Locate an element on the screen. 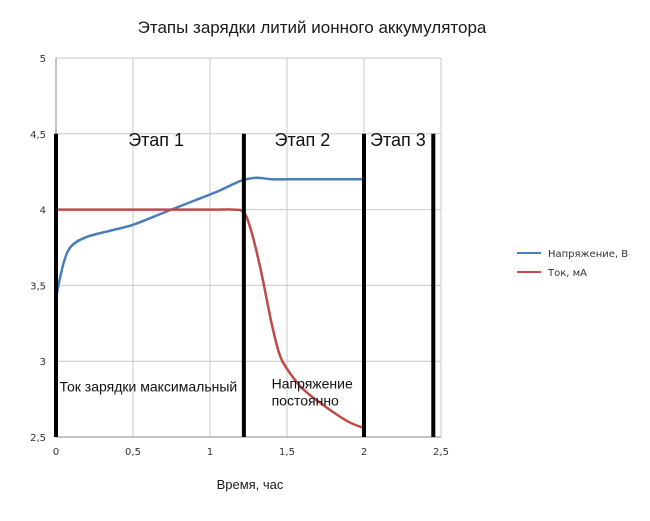 This screenshot has width=650, height=521. y-tick-label: 3 is located at coordinates (43, 362).